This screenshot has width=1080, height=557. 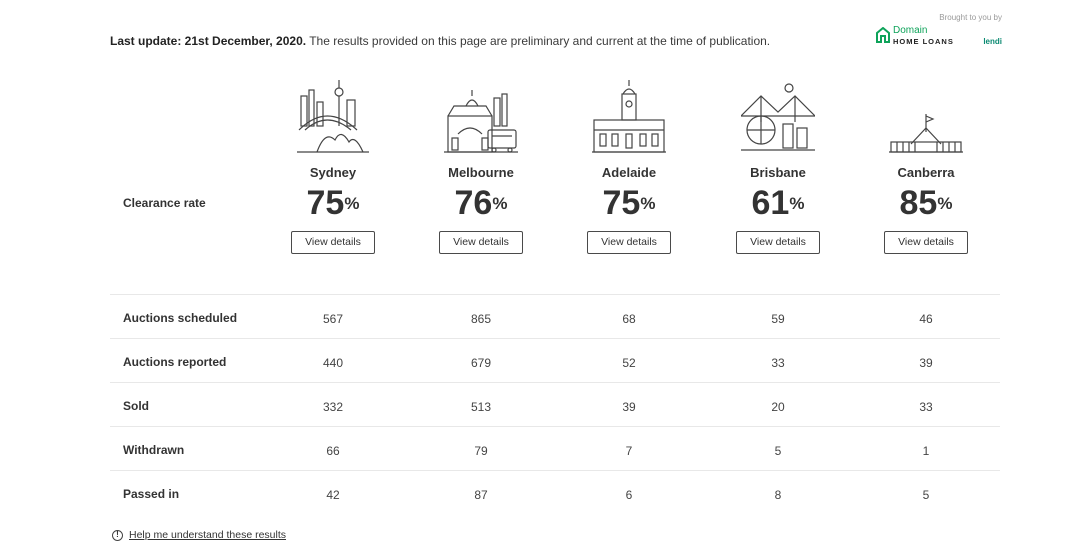 What do you see at coordinates (629, 451) in the screenshot?
I see `cell-value: 7` at bounding box center [629, 451].